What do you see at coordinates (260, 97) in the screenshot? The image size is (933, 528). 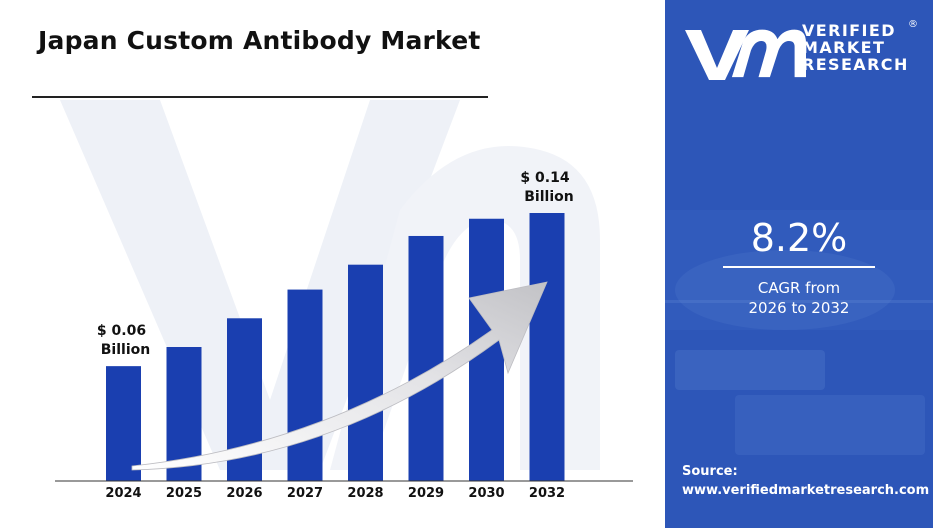 I see `title-underline` at bounding box center [260, 97].